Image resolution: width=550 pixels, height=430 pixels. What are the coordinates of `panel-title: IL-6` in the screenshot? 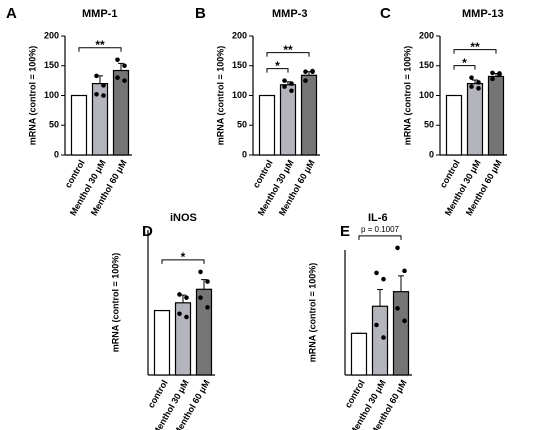 It's located at (378, 218).